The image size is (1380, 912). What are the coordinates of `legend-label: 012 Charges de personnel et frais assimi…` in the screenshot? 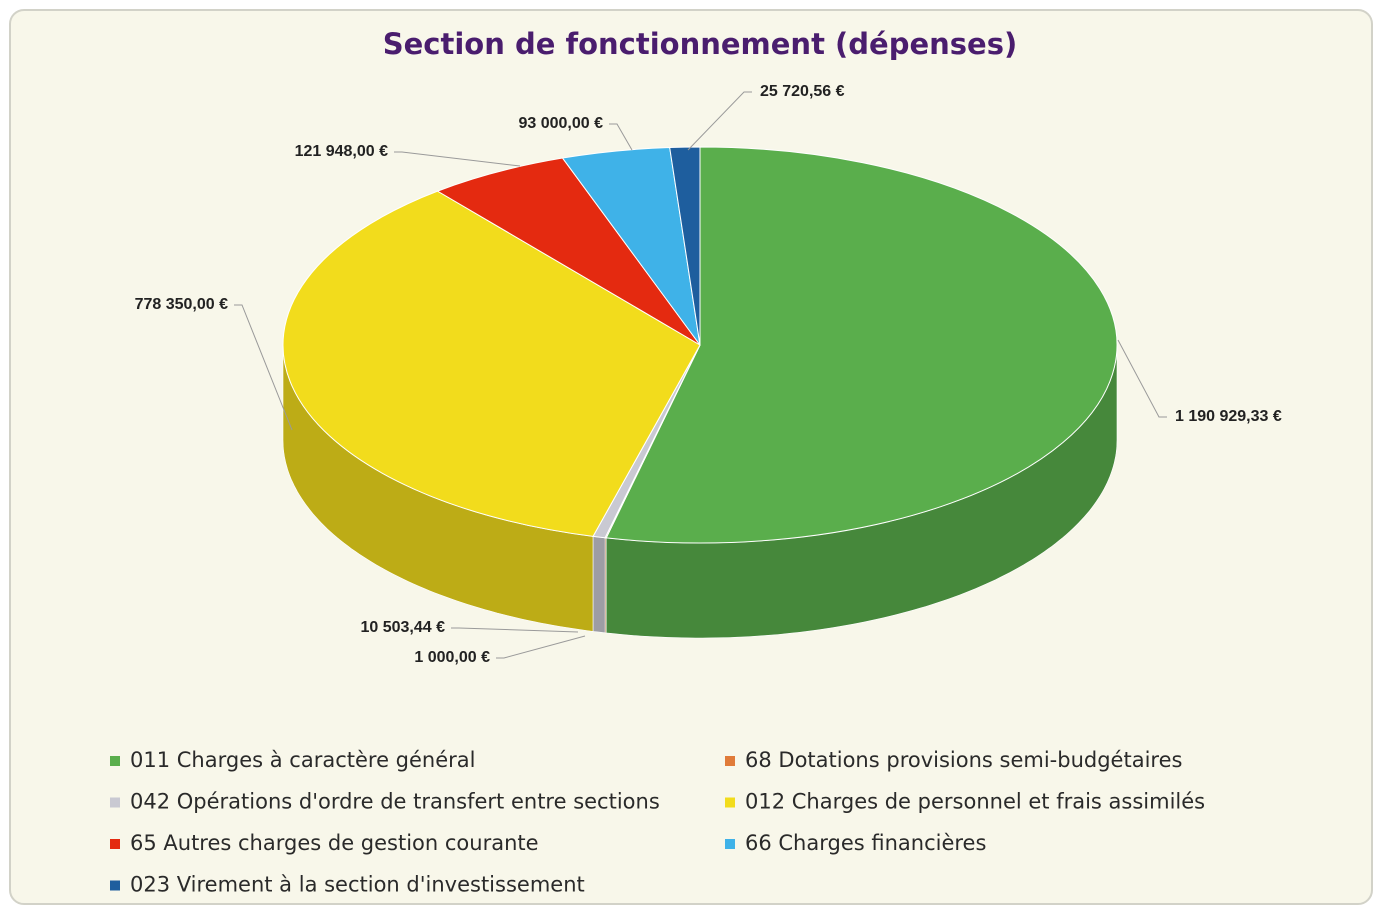 It's located at (975, 802).